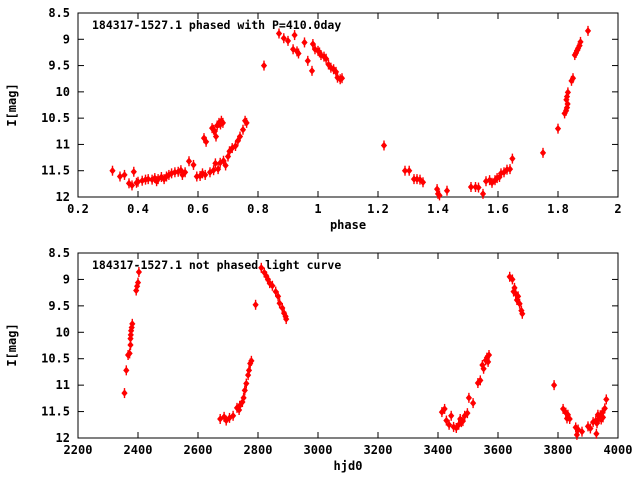  I want to click on x-tick-label: 1.6, so click(498, 209).